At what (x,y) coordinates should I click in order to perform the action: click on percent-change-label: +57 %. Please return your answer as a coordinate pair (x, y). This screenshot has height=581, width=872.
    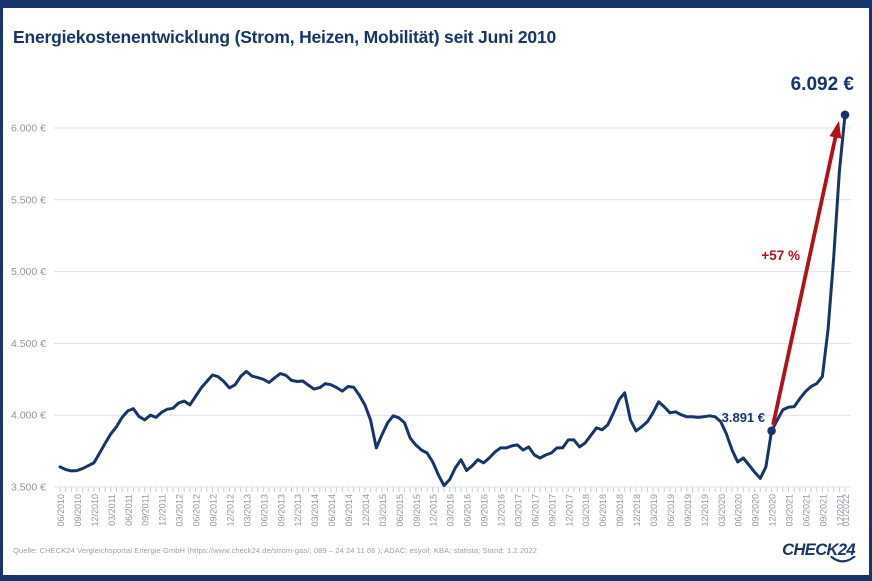
    Looking at the image, I should click on (780, 255).